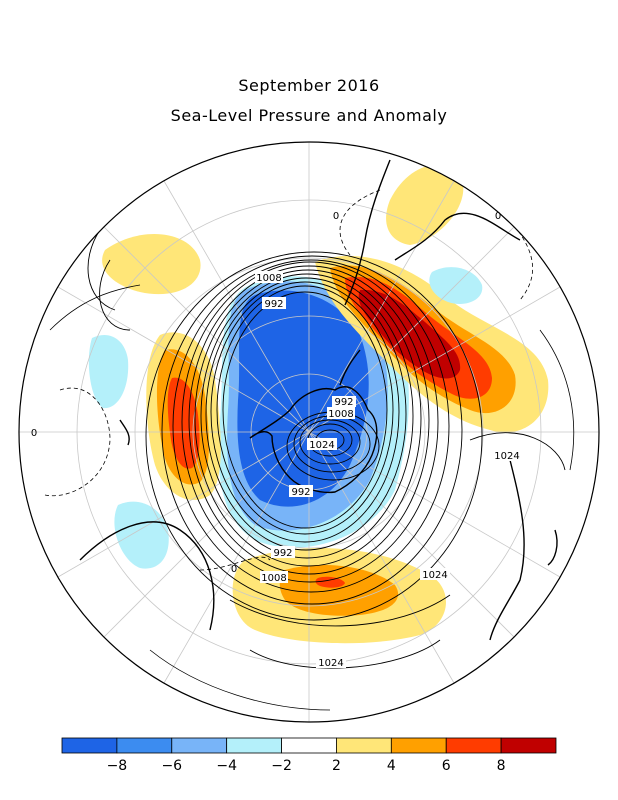 This screenshot has height=800, width=618. I want to click on negative-anomaly-core, so click(303, 398).